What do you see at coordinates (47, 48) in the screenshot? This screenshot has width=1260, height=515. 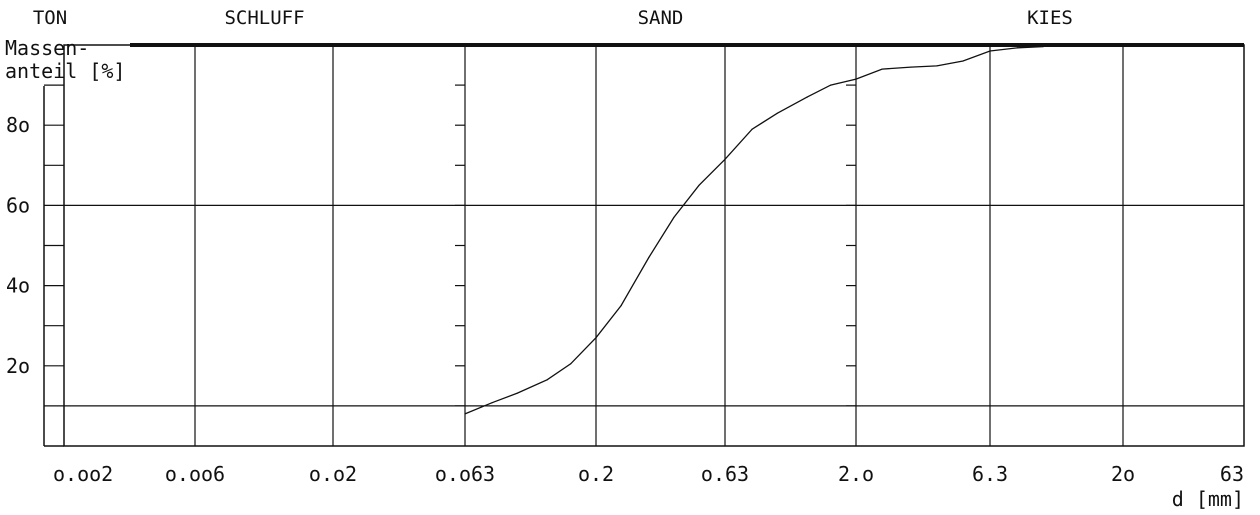 I see `y-axis-label-line1: Massen-` at bounding box center [47, 48].